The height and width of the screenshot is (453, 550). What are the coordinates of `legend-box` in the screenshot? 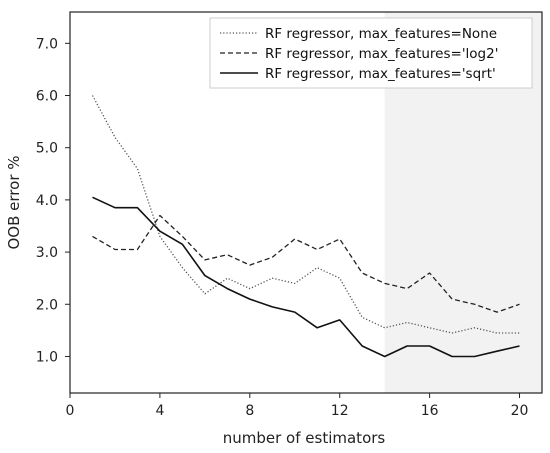 It's located at (371, 53).